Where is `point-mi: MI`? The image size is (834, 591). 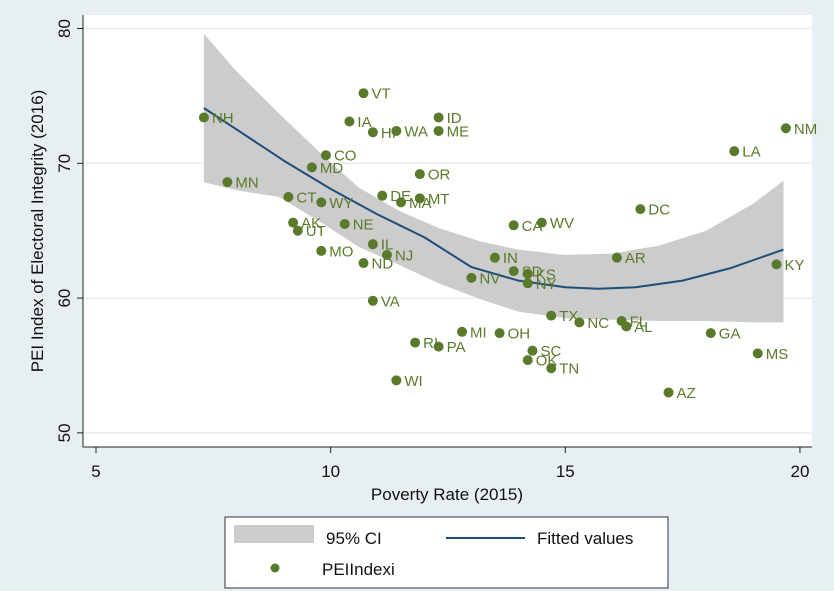 point-mi: MI is located at coordinates (472, 332).